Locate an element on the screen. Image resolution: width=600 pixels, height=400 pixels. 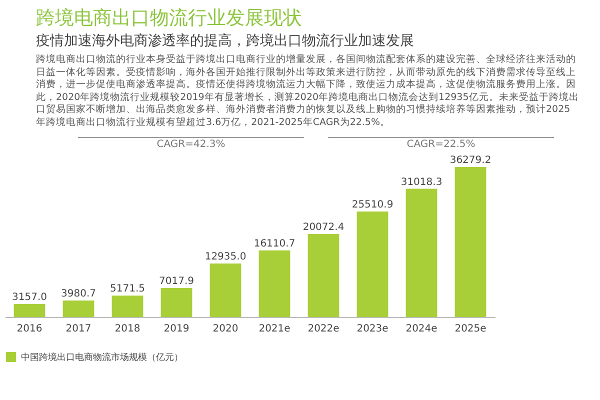
x-tick-label: 2022e is located at coordinates (324, 329).